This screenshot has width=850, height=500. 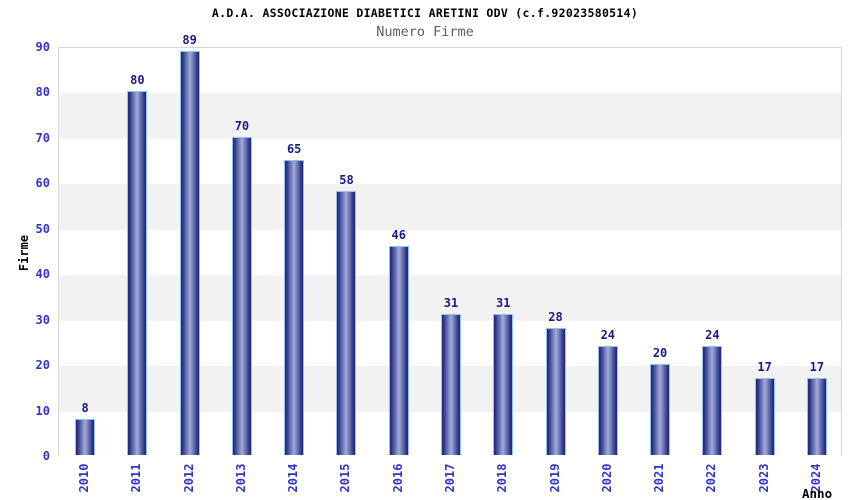 I want to click on y-tick-label: 80, so click(x=42, y=92).